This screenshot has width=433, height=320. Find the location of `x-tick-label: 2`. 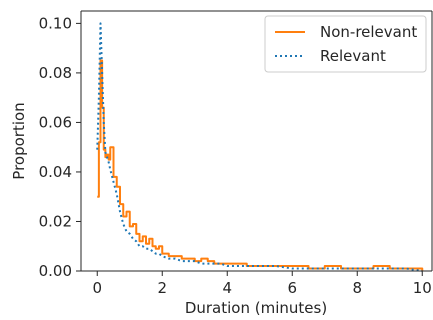

x-tick-label: 2 is located at coordinates (162, 288).